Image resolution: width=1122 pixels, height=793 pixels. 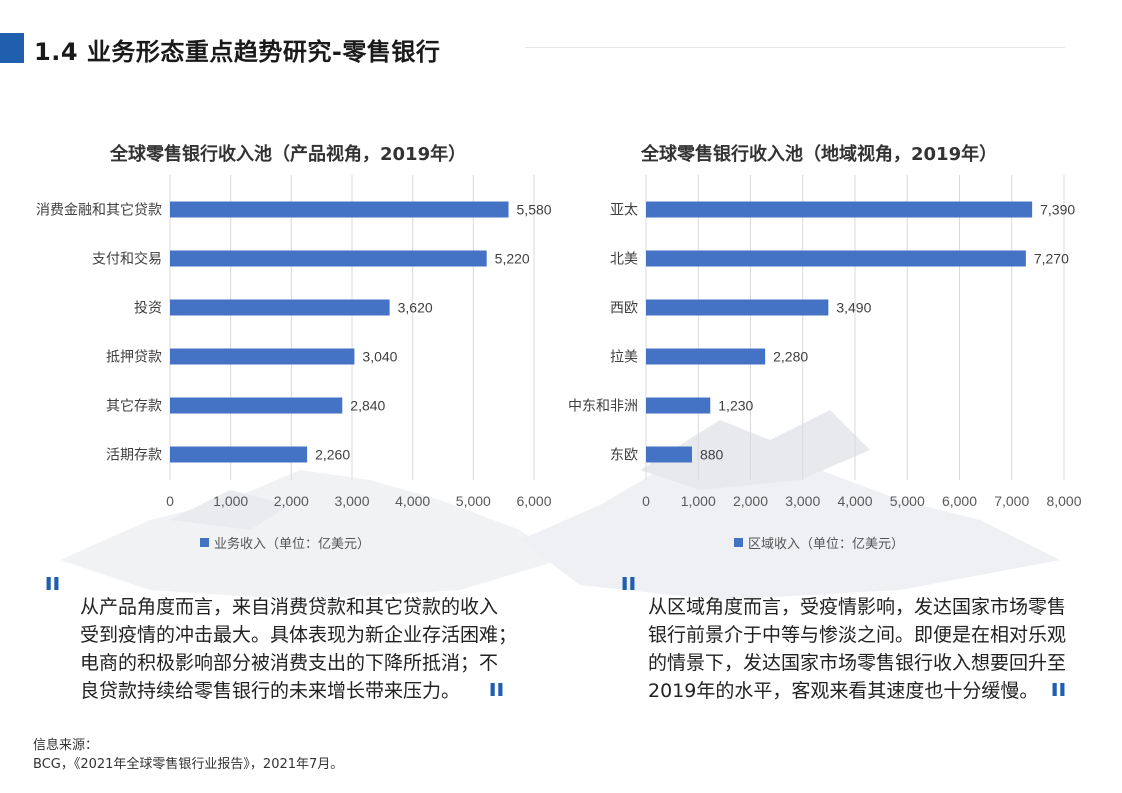 What do you see at coordinates (735, 406) in the screenshot?
I see `data-label: 1,230` at bounding box center [735, 406].